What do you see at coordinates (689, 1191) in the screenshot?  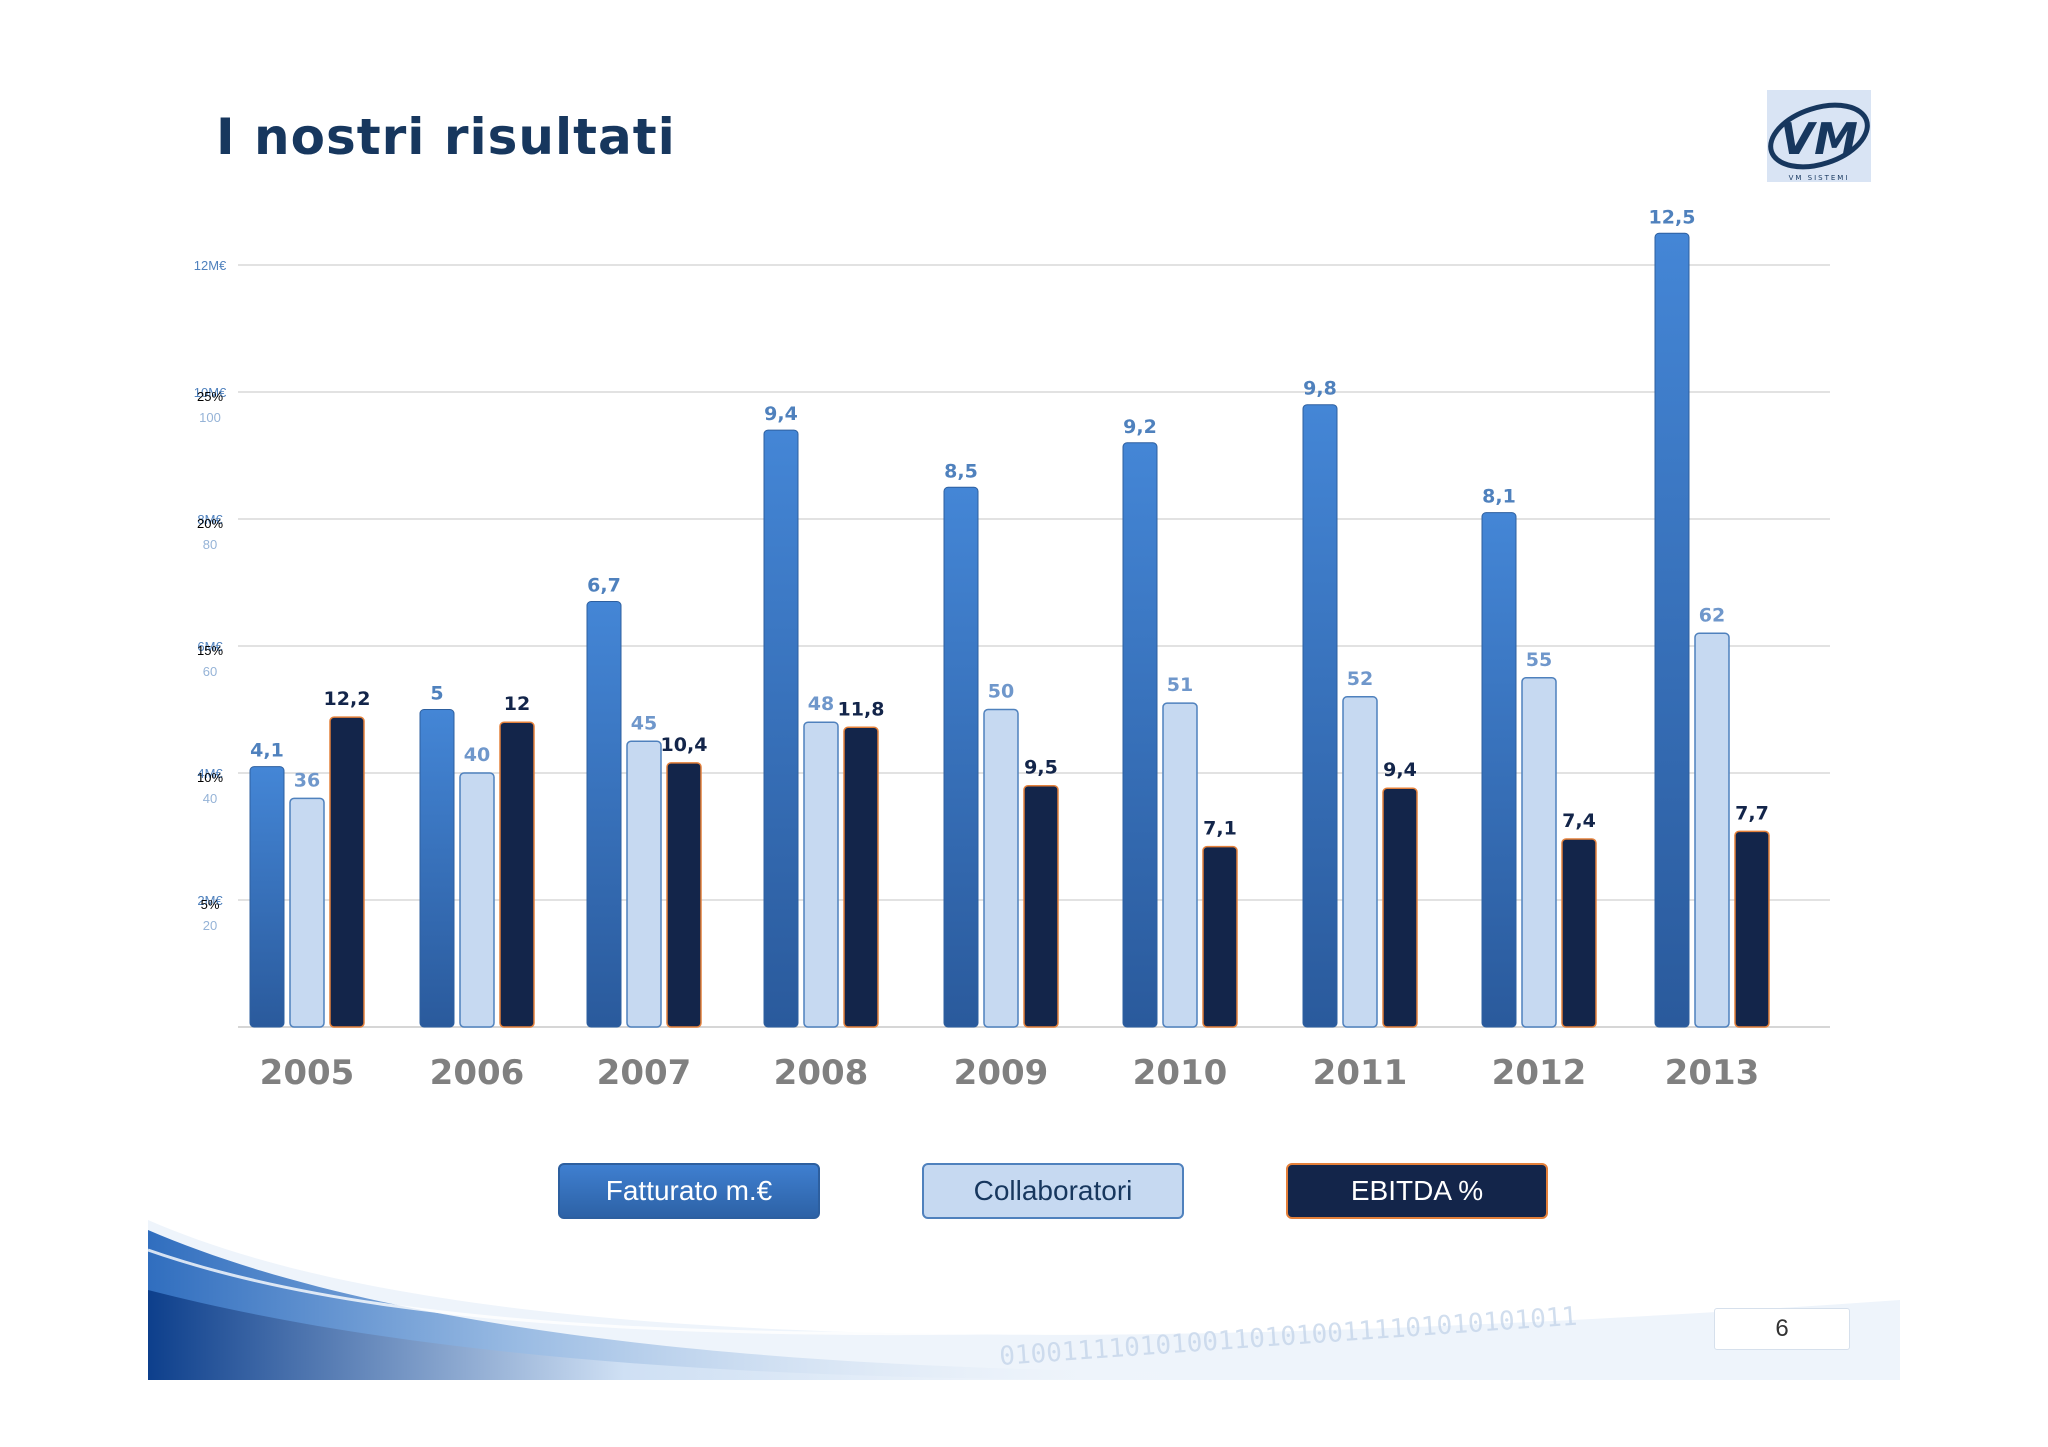 I see `legend-fatturato: Fatturato m.€` at bounding box center [689, 1191].